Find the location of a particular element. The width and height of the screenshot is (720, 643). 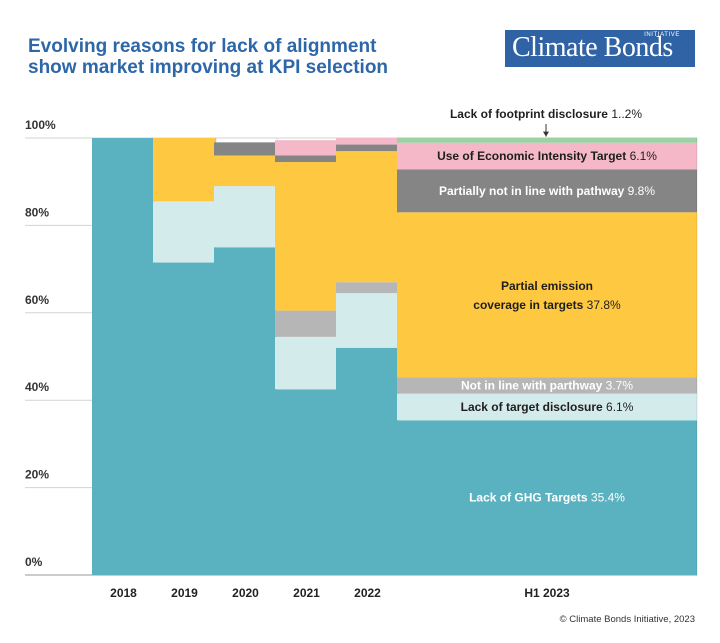

data-label-lack-of-ghg-targets: Lack of GHG Targets 35.4% is located at coordinates (547, 498).